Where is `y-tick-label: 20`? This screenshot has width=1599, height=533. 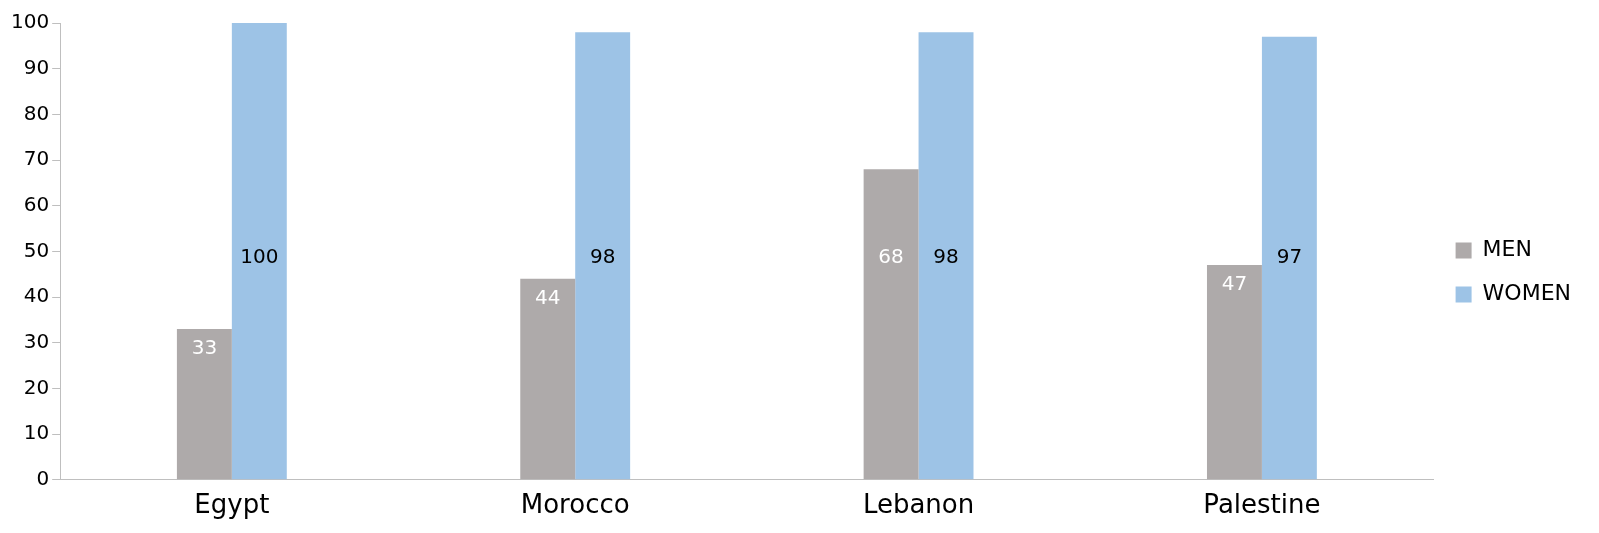 y-tick-label: 20 is located at coordinates (36, 386).